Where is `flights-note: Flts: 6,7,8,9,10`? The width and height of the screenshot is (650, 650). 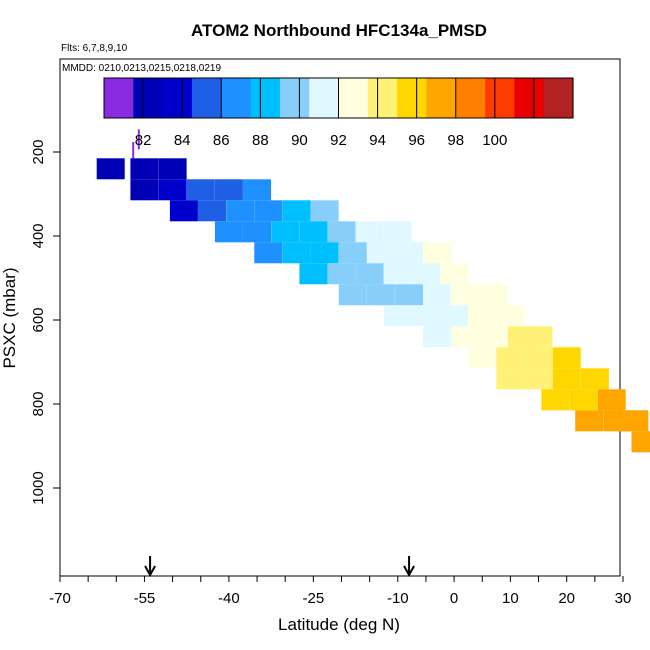 flights-note: Flts: 6,7,8,9,10 is located at coordinates (94, 48).